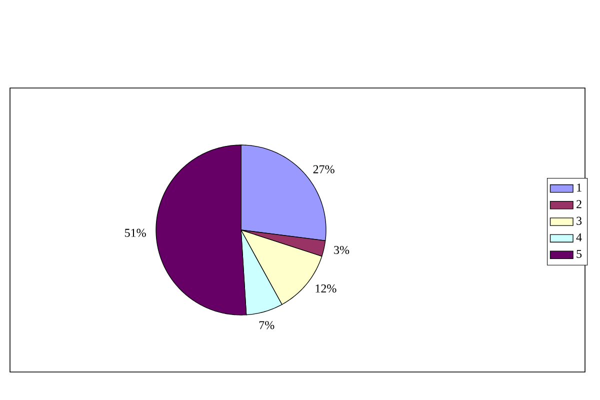 The width and height of the screenshot is (600, 400). Describe the element at coordinates (579, 204) in the screenshot. I see `legend-label: 2` at that location.